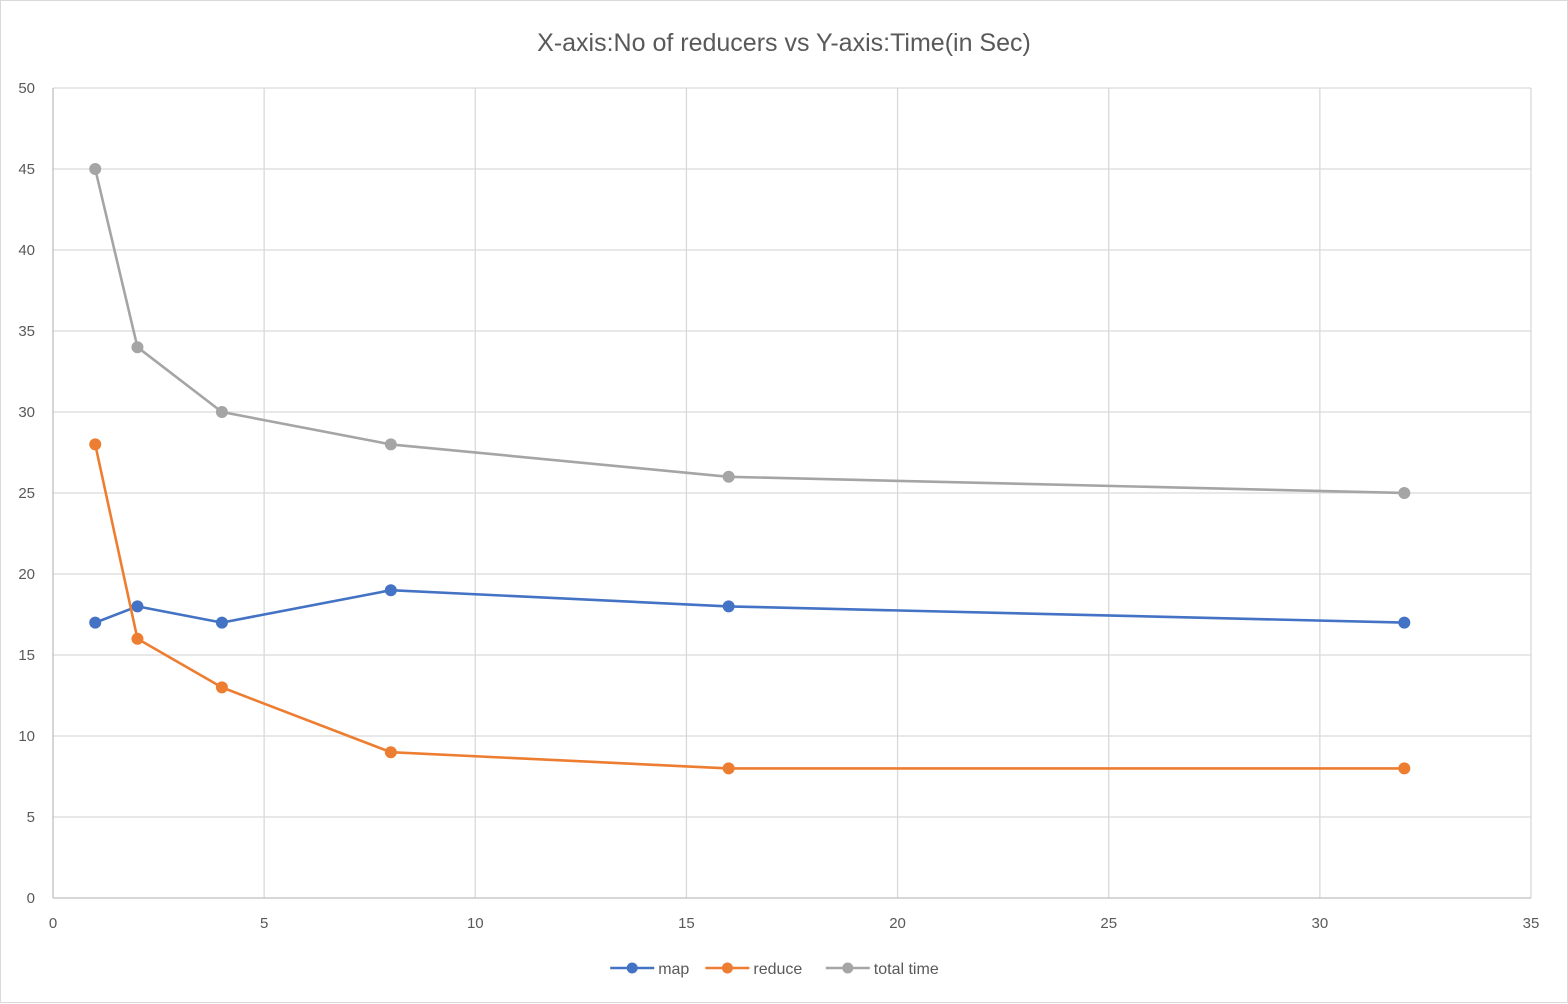 This screenshot has height=1004, width=1568. What do you see at coordinates (1531, 923) in the screenshot?
I see `x-tick-label: 35` at bounding box center [1531, 923].